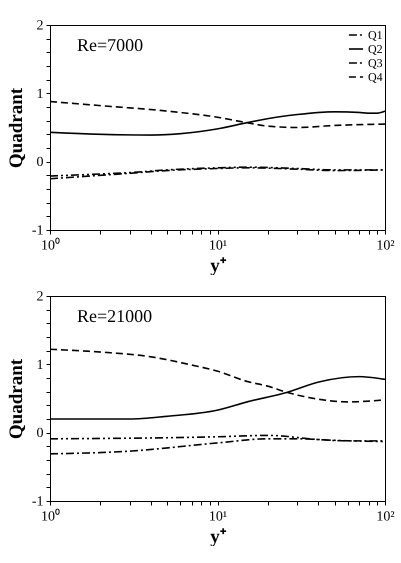 This screenshot has height=563, width=401. Describe the element at coordinates (375, 63) in the screenshot. I see `legend-label: Q3` at that location.